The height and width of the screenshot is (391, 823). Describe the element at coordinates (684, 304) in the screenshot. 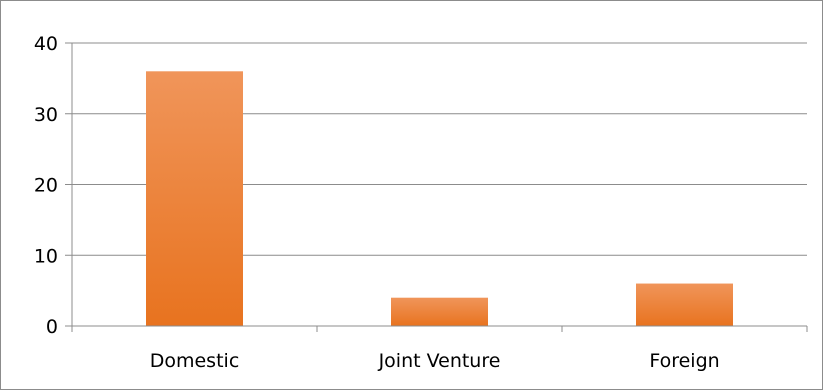

I see `bar-foreign` at that location.